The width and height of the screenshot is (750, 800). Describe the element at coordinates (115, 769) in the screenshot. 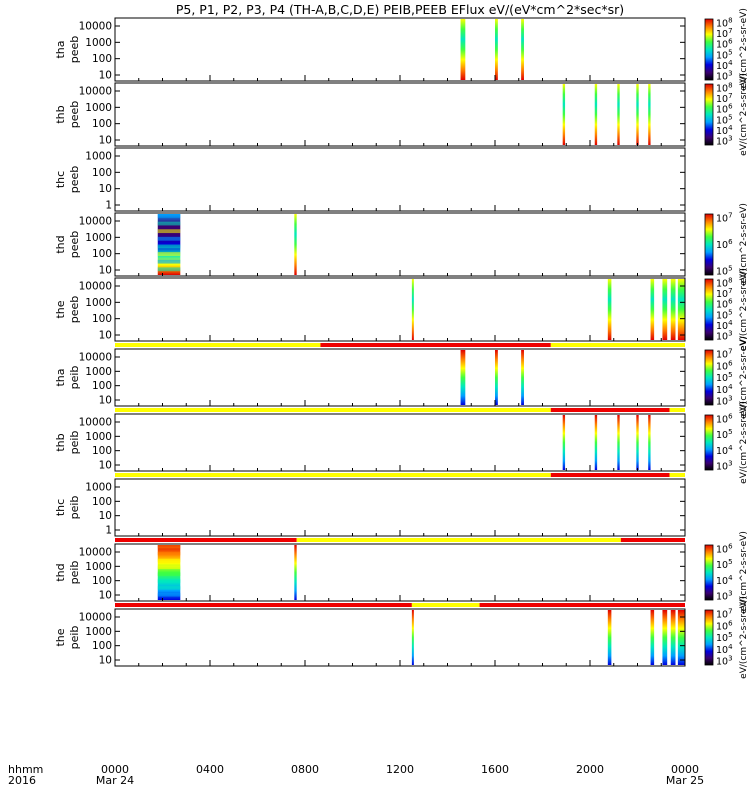

I see `x-tick-label: 0000` at that location.